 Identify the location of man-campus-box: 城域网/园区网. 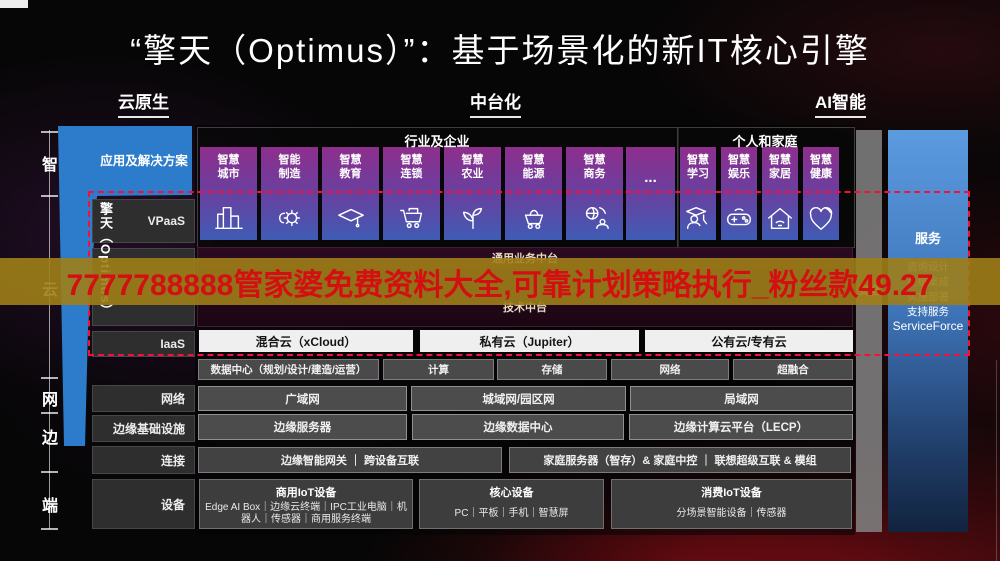
(518, 398).